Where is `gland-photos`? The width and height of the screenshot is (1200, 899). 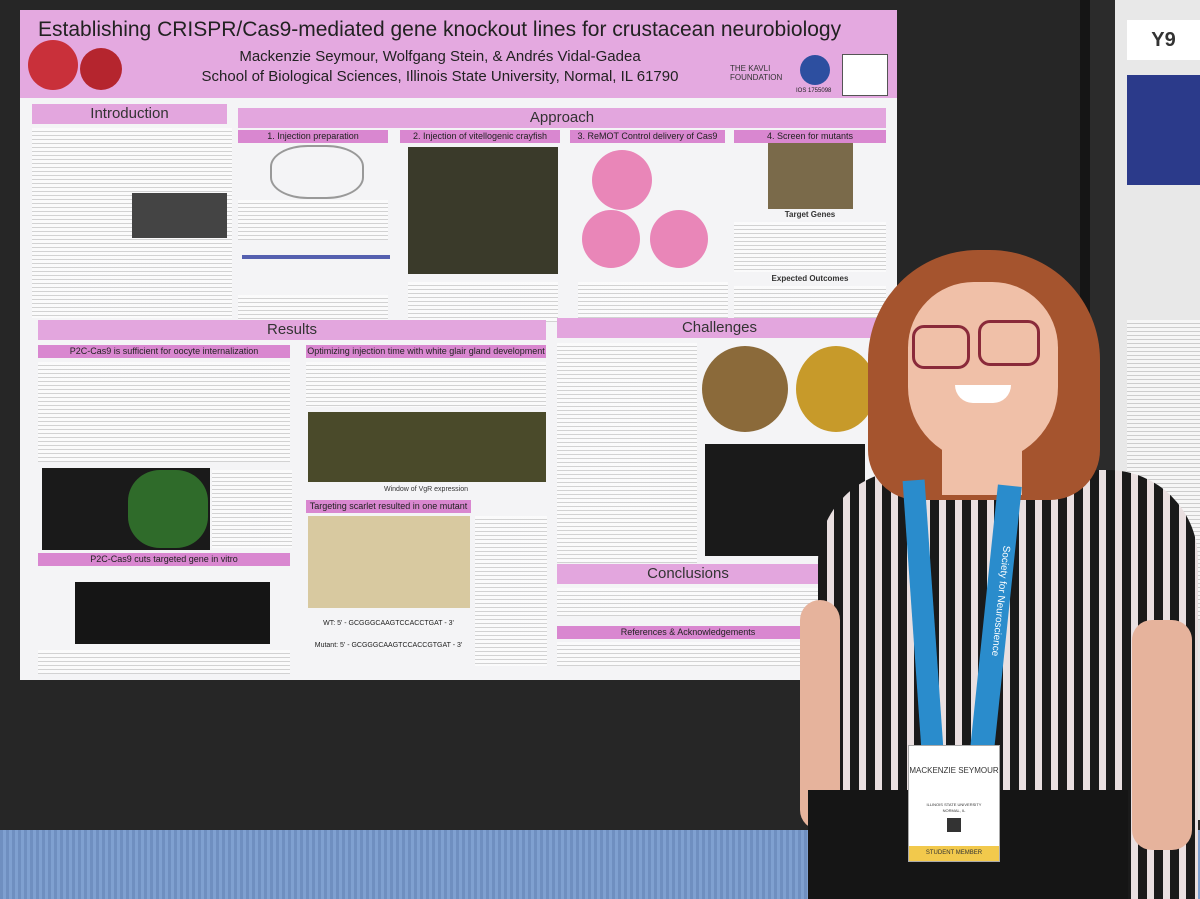 gland-photos is located at coordinates (427, 447).